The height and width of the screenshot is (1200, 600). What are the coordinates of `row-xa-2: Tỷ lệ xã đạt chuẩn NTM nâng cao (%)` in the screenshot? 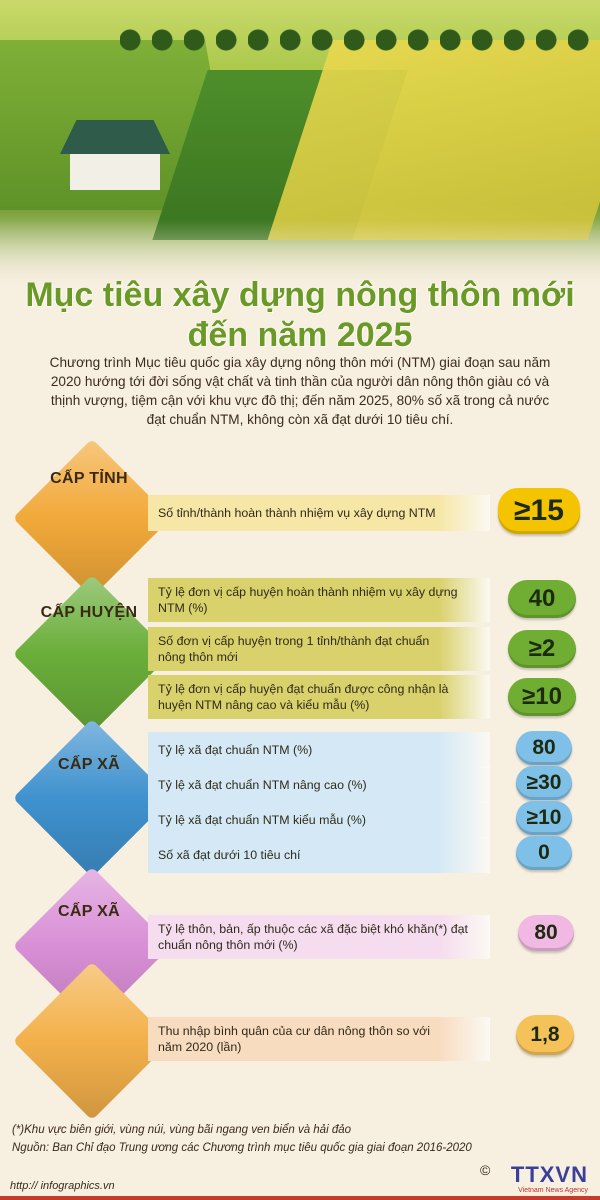 It's located at (319, 785).